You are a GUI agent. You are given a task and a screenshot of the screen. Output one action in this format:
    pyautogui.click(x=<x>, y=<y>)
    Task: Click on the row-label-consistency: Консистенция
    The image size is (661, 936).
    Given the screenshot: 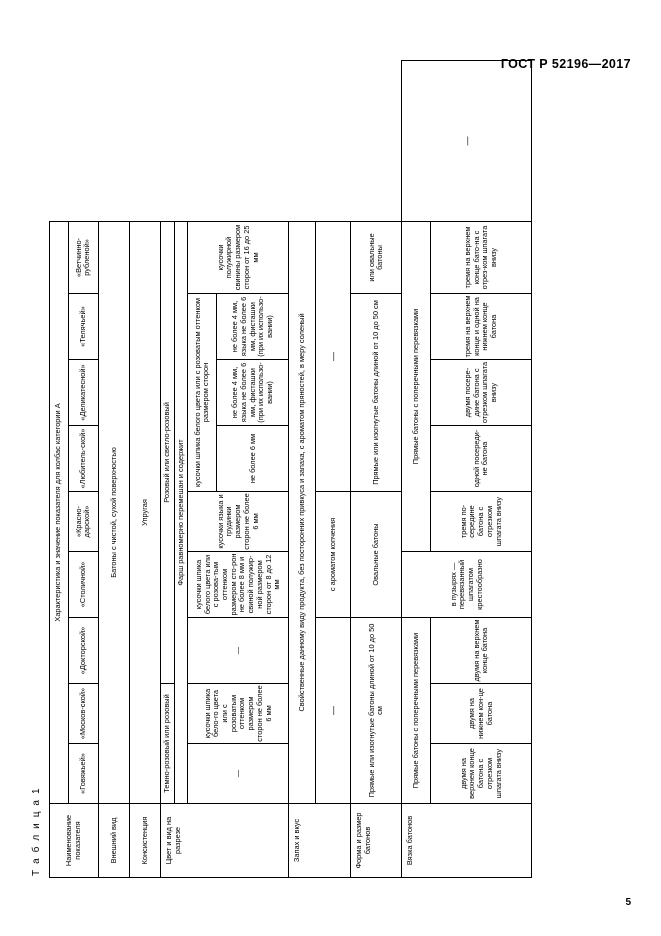 What is the action you would take?
    pyautogui.click(x=144, y=840)
    